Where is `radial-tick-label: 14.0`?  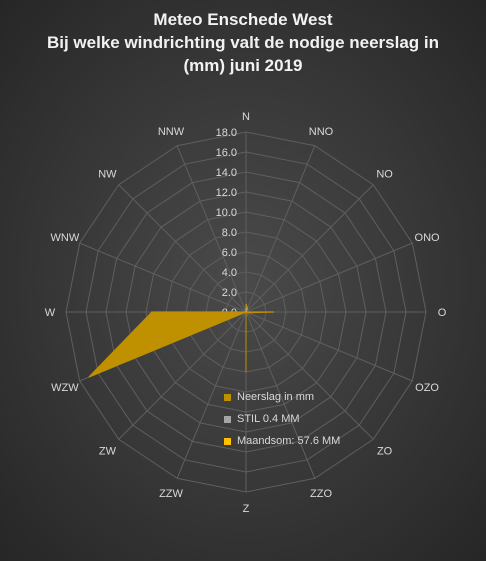
radial-tick-label: 14.0 is located at coordinates (226, 173).